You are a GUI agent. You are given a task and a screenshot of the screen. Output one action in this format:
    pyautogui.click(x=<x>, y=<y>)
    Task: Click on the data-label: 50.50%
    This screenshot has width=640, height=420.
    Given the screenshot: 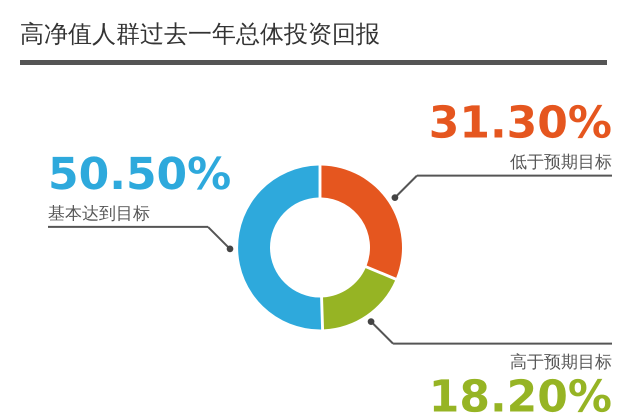 What is the action you would take?
    pyautogui.click(x=140, y=174)
    